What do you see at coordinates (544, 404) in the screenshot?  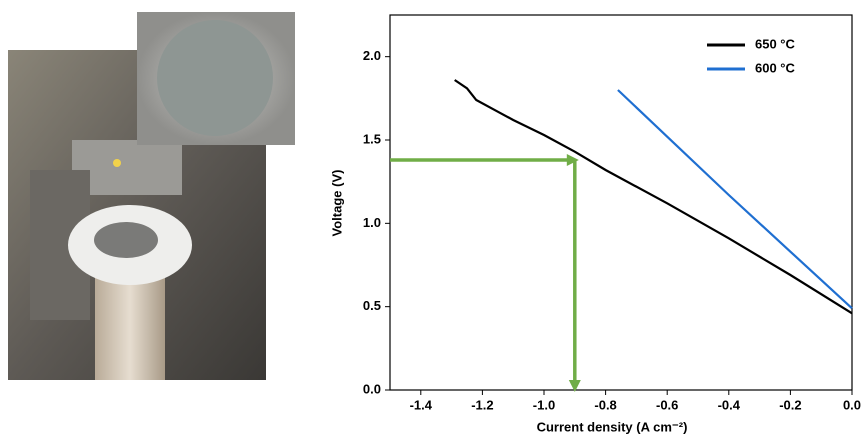 I see `x-tick-label: -1.0` at bounding box center [544, 404].